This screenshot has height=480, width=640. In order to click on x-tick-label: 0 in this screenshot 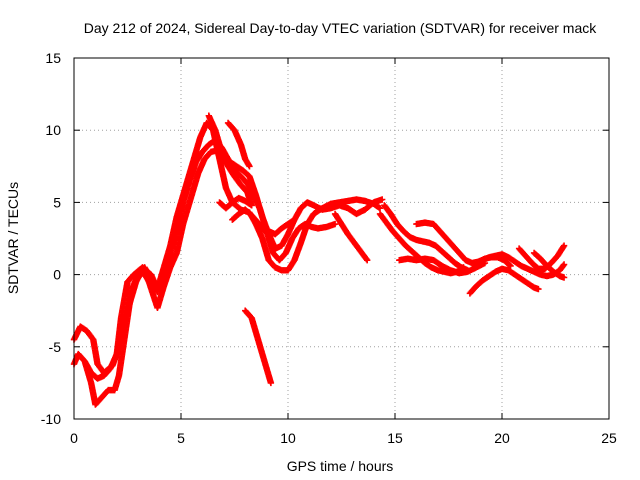, I will do `click(74, 438)`.